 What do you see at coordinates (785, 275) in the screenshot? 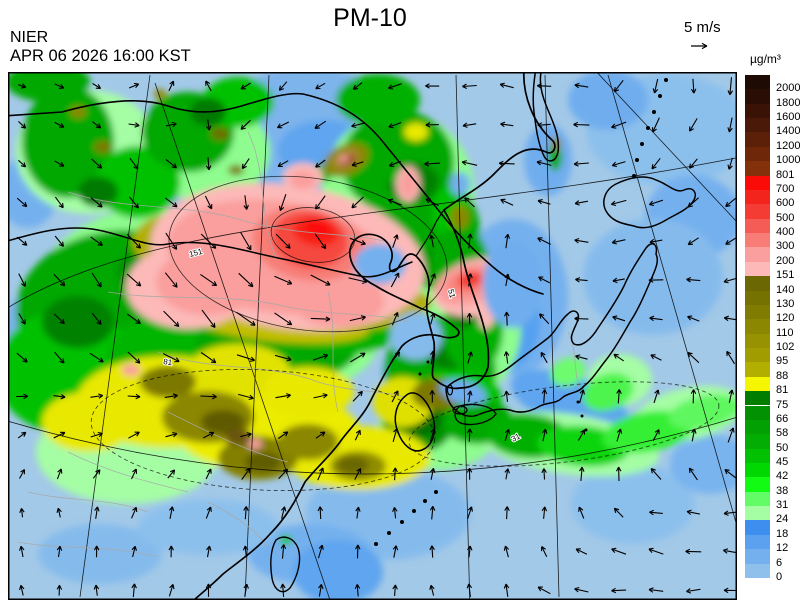
I see `colorbar-tick-label: 151` at bounding box center [785, 275].